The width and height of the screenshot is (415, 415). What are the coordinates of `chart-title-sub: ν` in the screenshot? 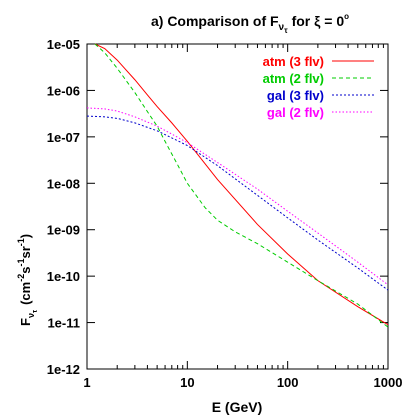 It's located at (282, 27).